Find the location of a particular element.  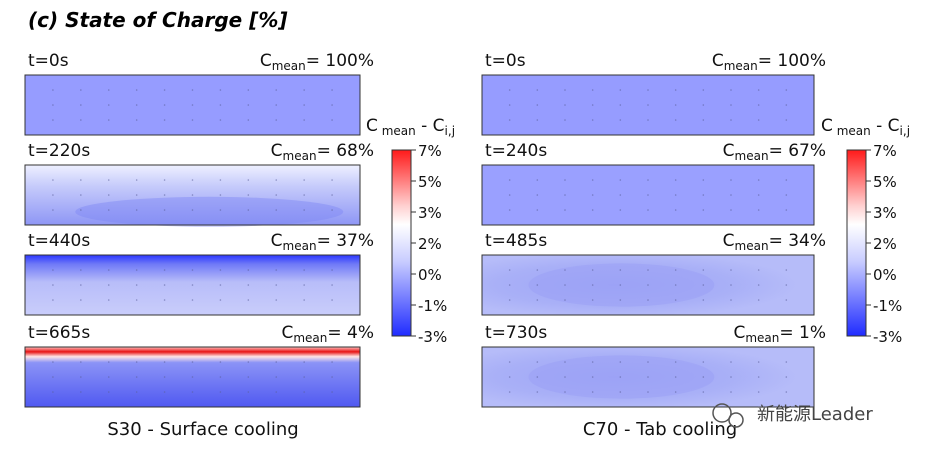

colorbar-tick-label: -1% is located at coordinates (887, 306).